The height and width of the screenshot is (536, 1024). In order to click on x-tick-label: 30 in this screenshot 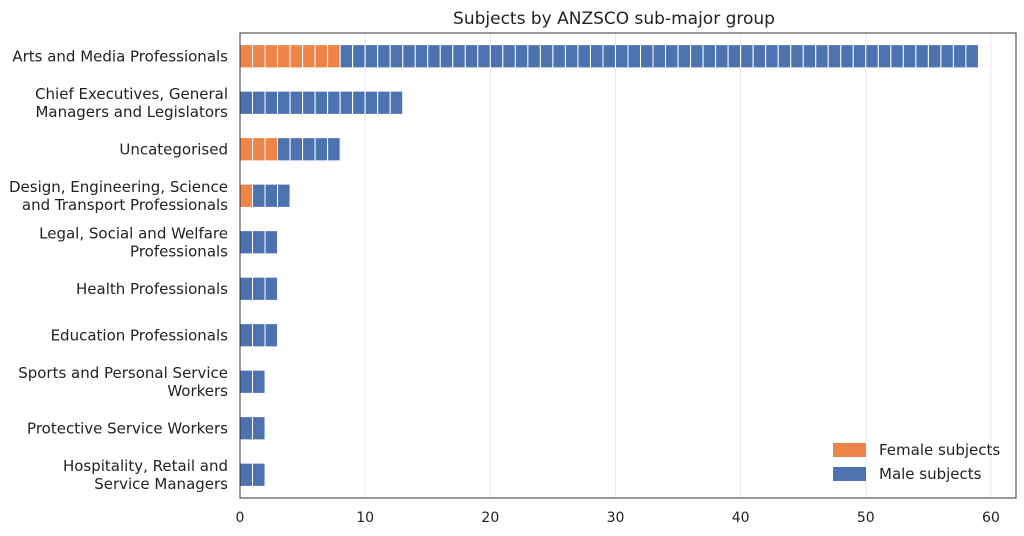, I will do `click(616, 518)`.